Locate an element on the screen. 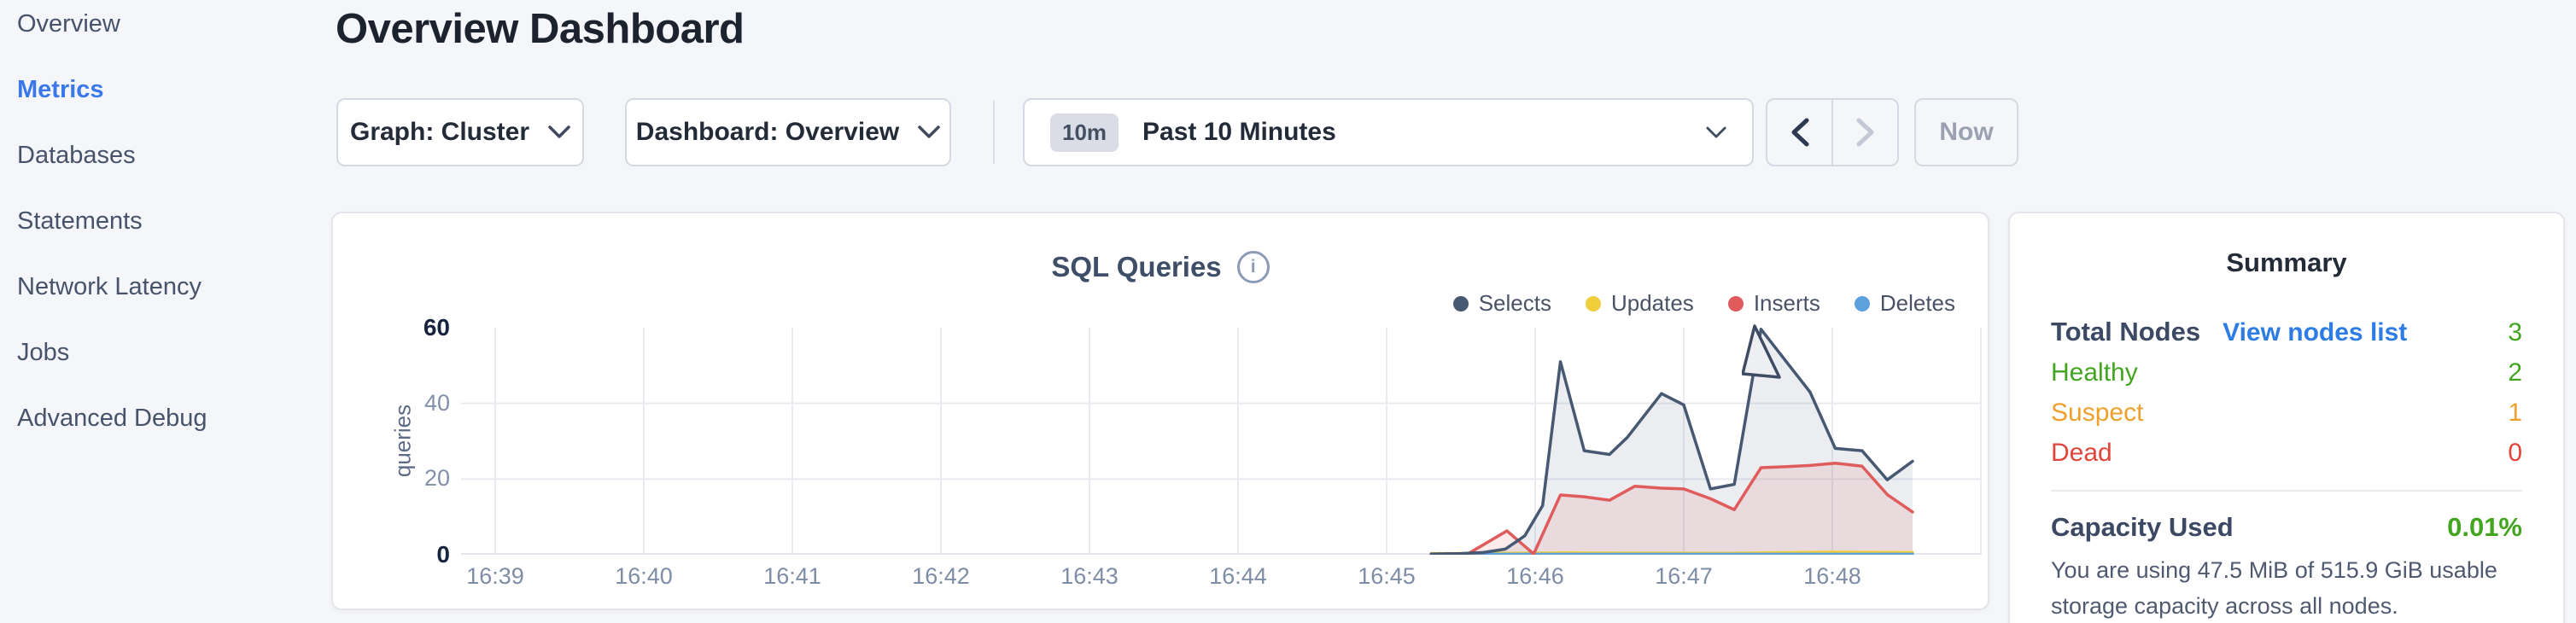 Image resolution: width=2576 pixels, height=623 pixels. x-tick: 16:47 is located at coordinates (1684, 576).